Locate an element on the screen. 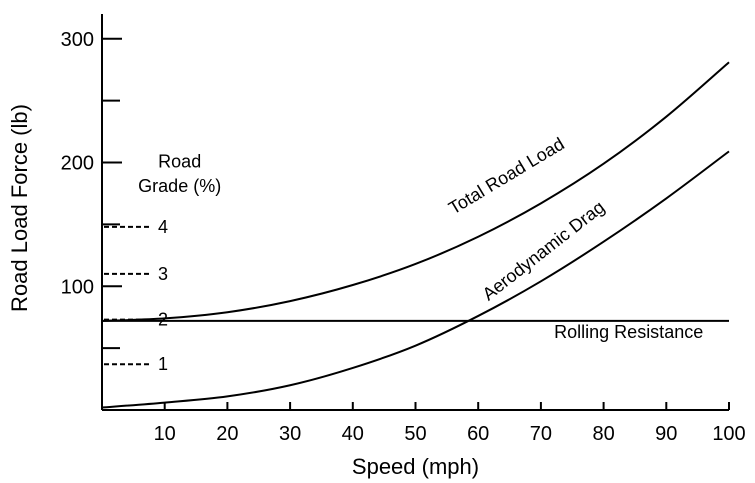 The image size is (755, 483). x-tick-label-20: 20 is located at coordinates (227, 434).